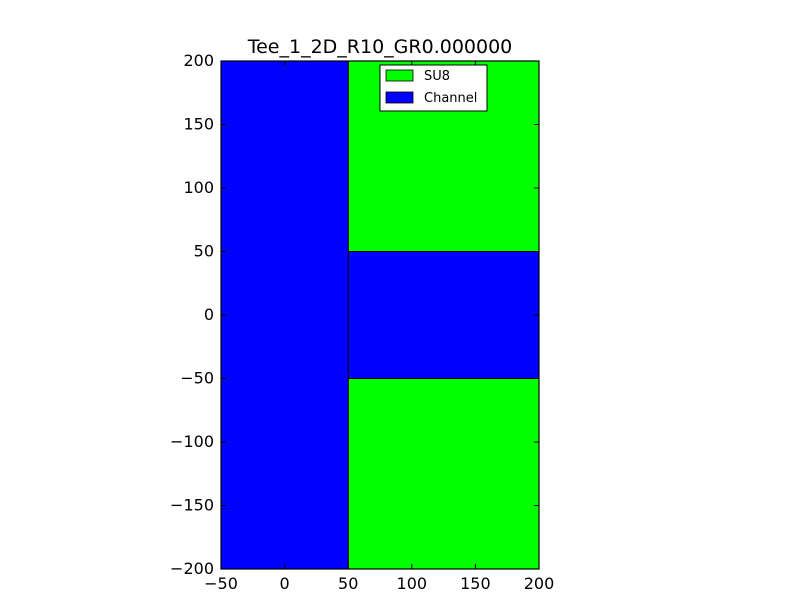 The image size is (800, 600). I want to click on legend-label-su8: SU8, so click(437, 76).